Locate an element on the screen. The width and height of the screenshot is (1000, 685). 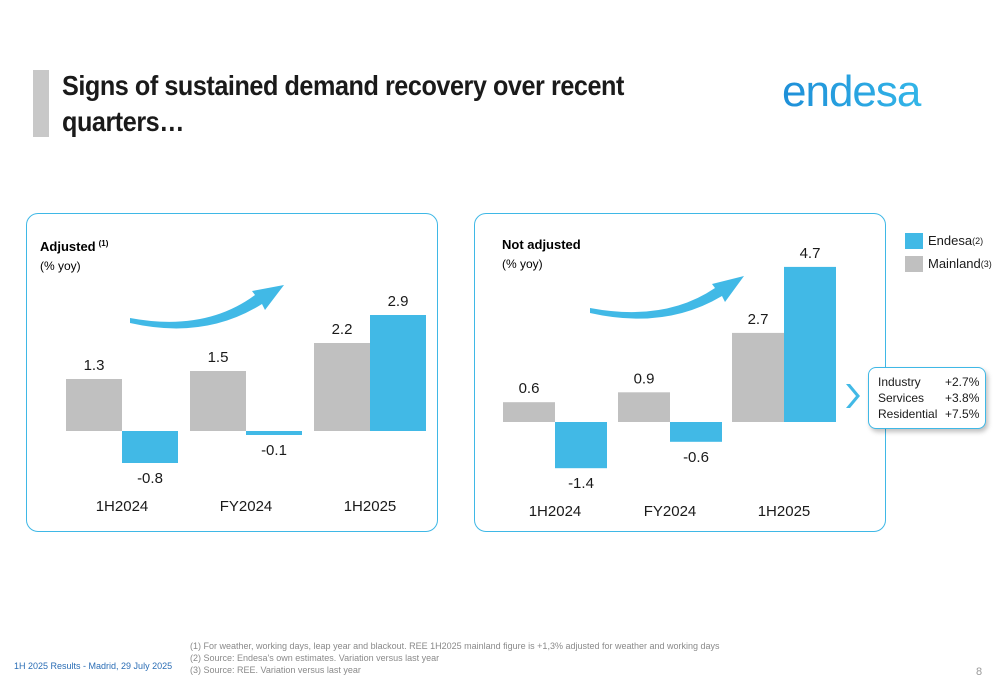
svg-text: endesa is located at coordinates (852, 92).